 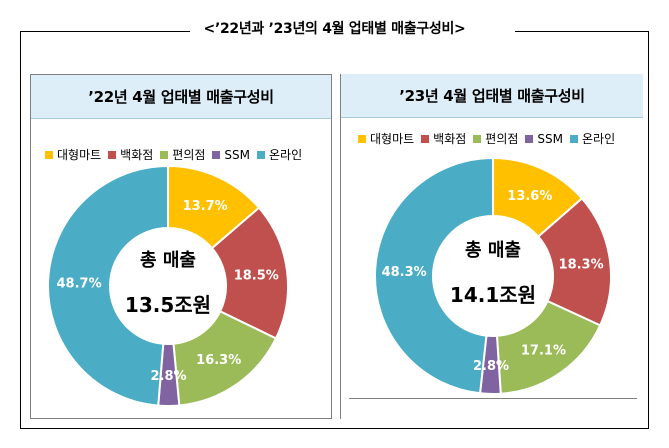 What do you see at coordinates (648, 230) in the screenshot?
I see `frame-right` at bounding box center [648, 230].